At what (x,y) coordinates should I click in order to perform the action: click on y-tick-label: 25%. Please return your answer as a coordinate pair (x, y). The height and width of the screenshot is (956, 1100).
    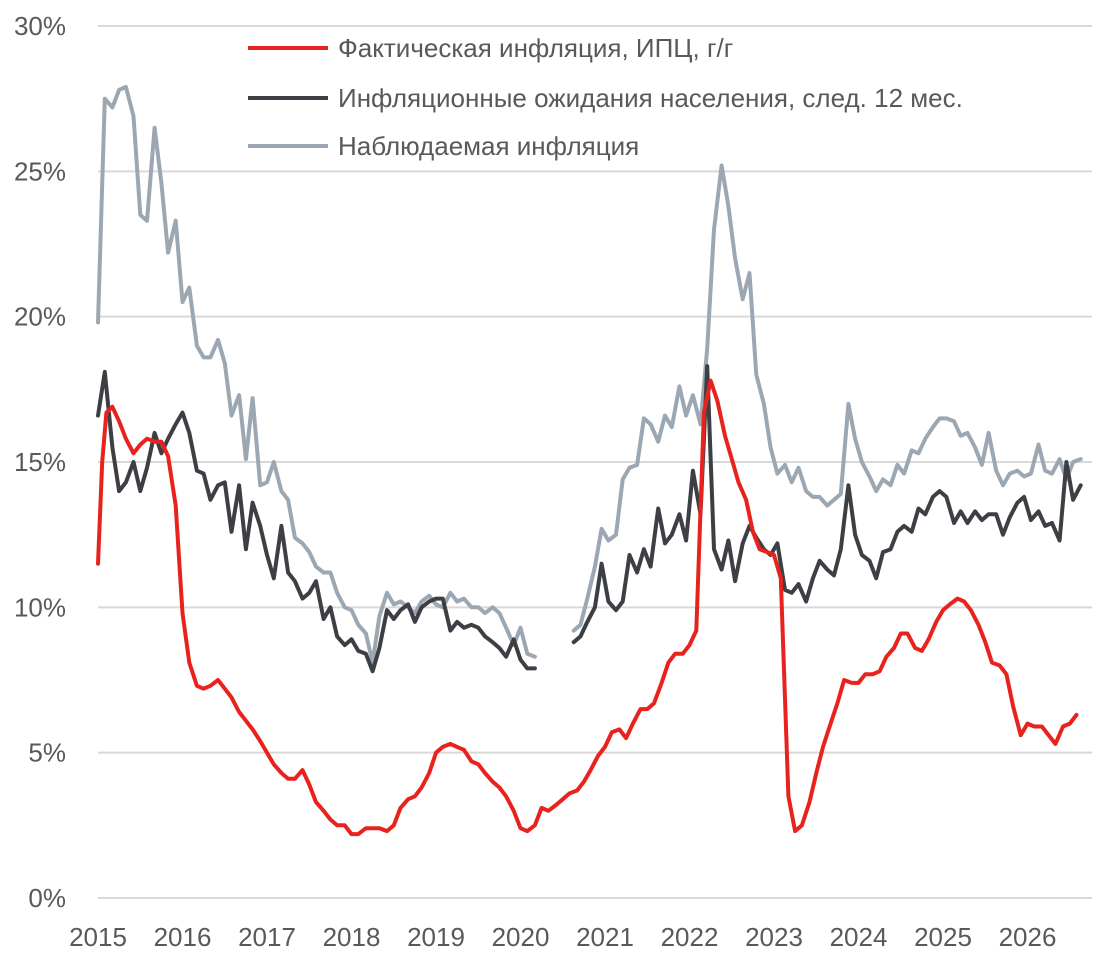
    Looking at the image, I should click on (40, 171).